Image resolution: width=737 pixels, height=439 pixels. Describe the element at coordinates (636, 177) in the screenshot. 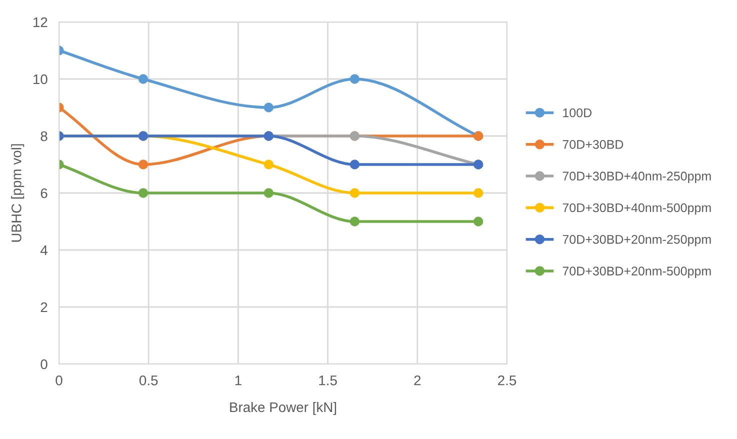

I see `legend-label: 70D+30BD+40nm-250ppm` at that location.